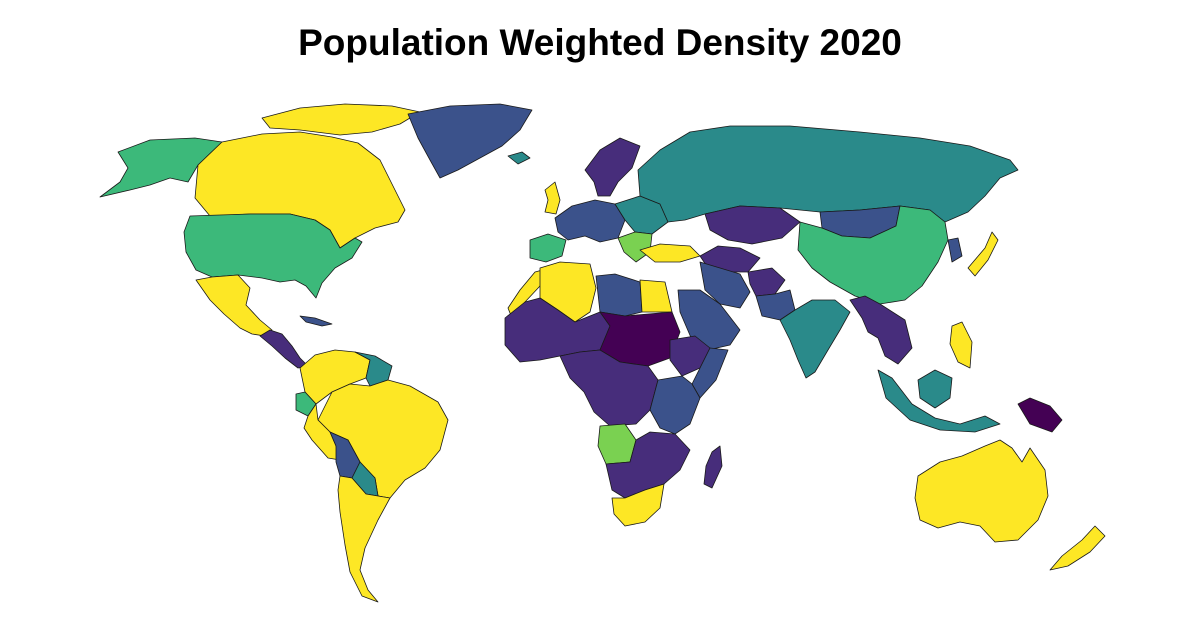 This screenshot has width=1200, height=619. What do you see at coordinates (341, 119) in the screenshot?
I see `region-arctic-islands` at bounding box center [341, 119].